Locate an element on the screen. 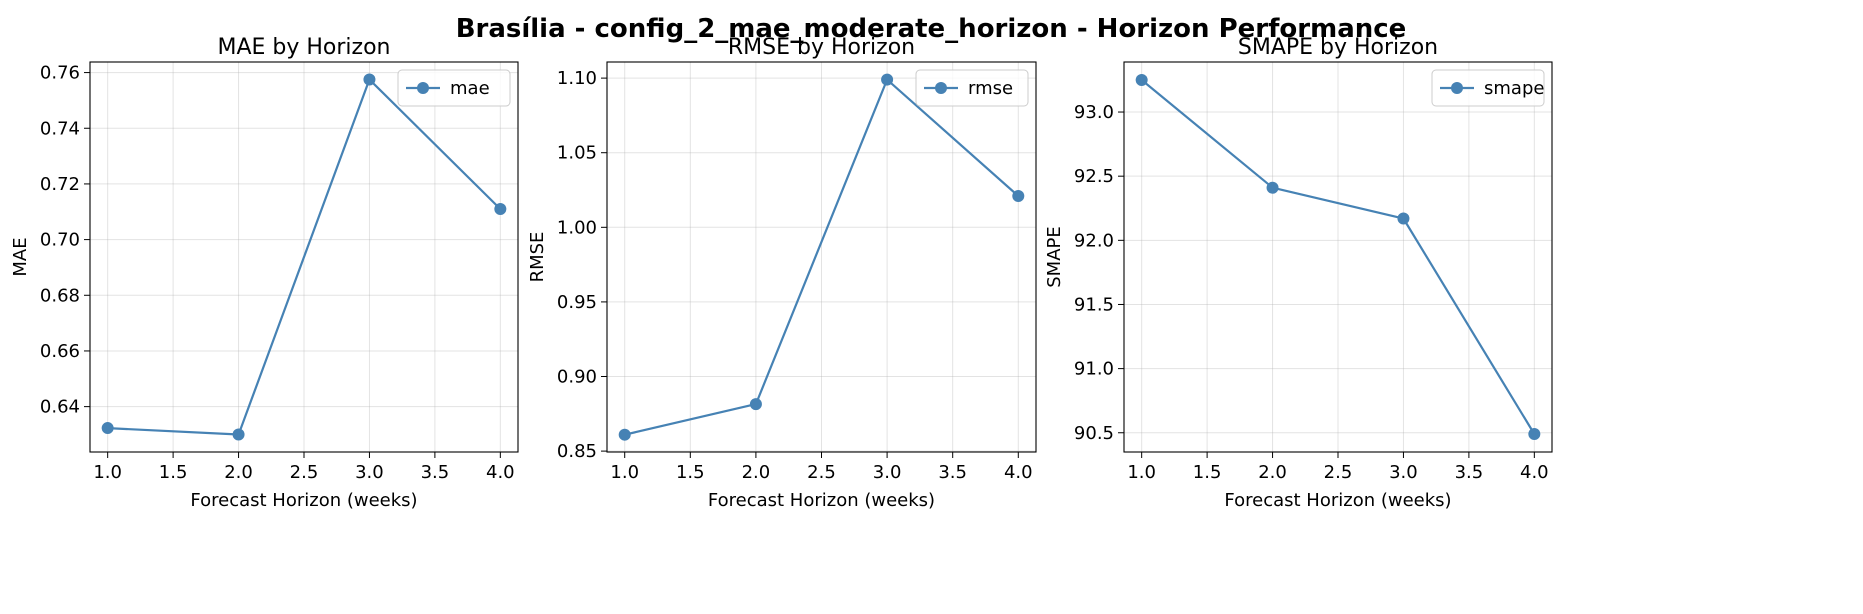 This screenshot has height=614, width=1863. y-tick-label: 0.72 is located at coordinates (60, 184).